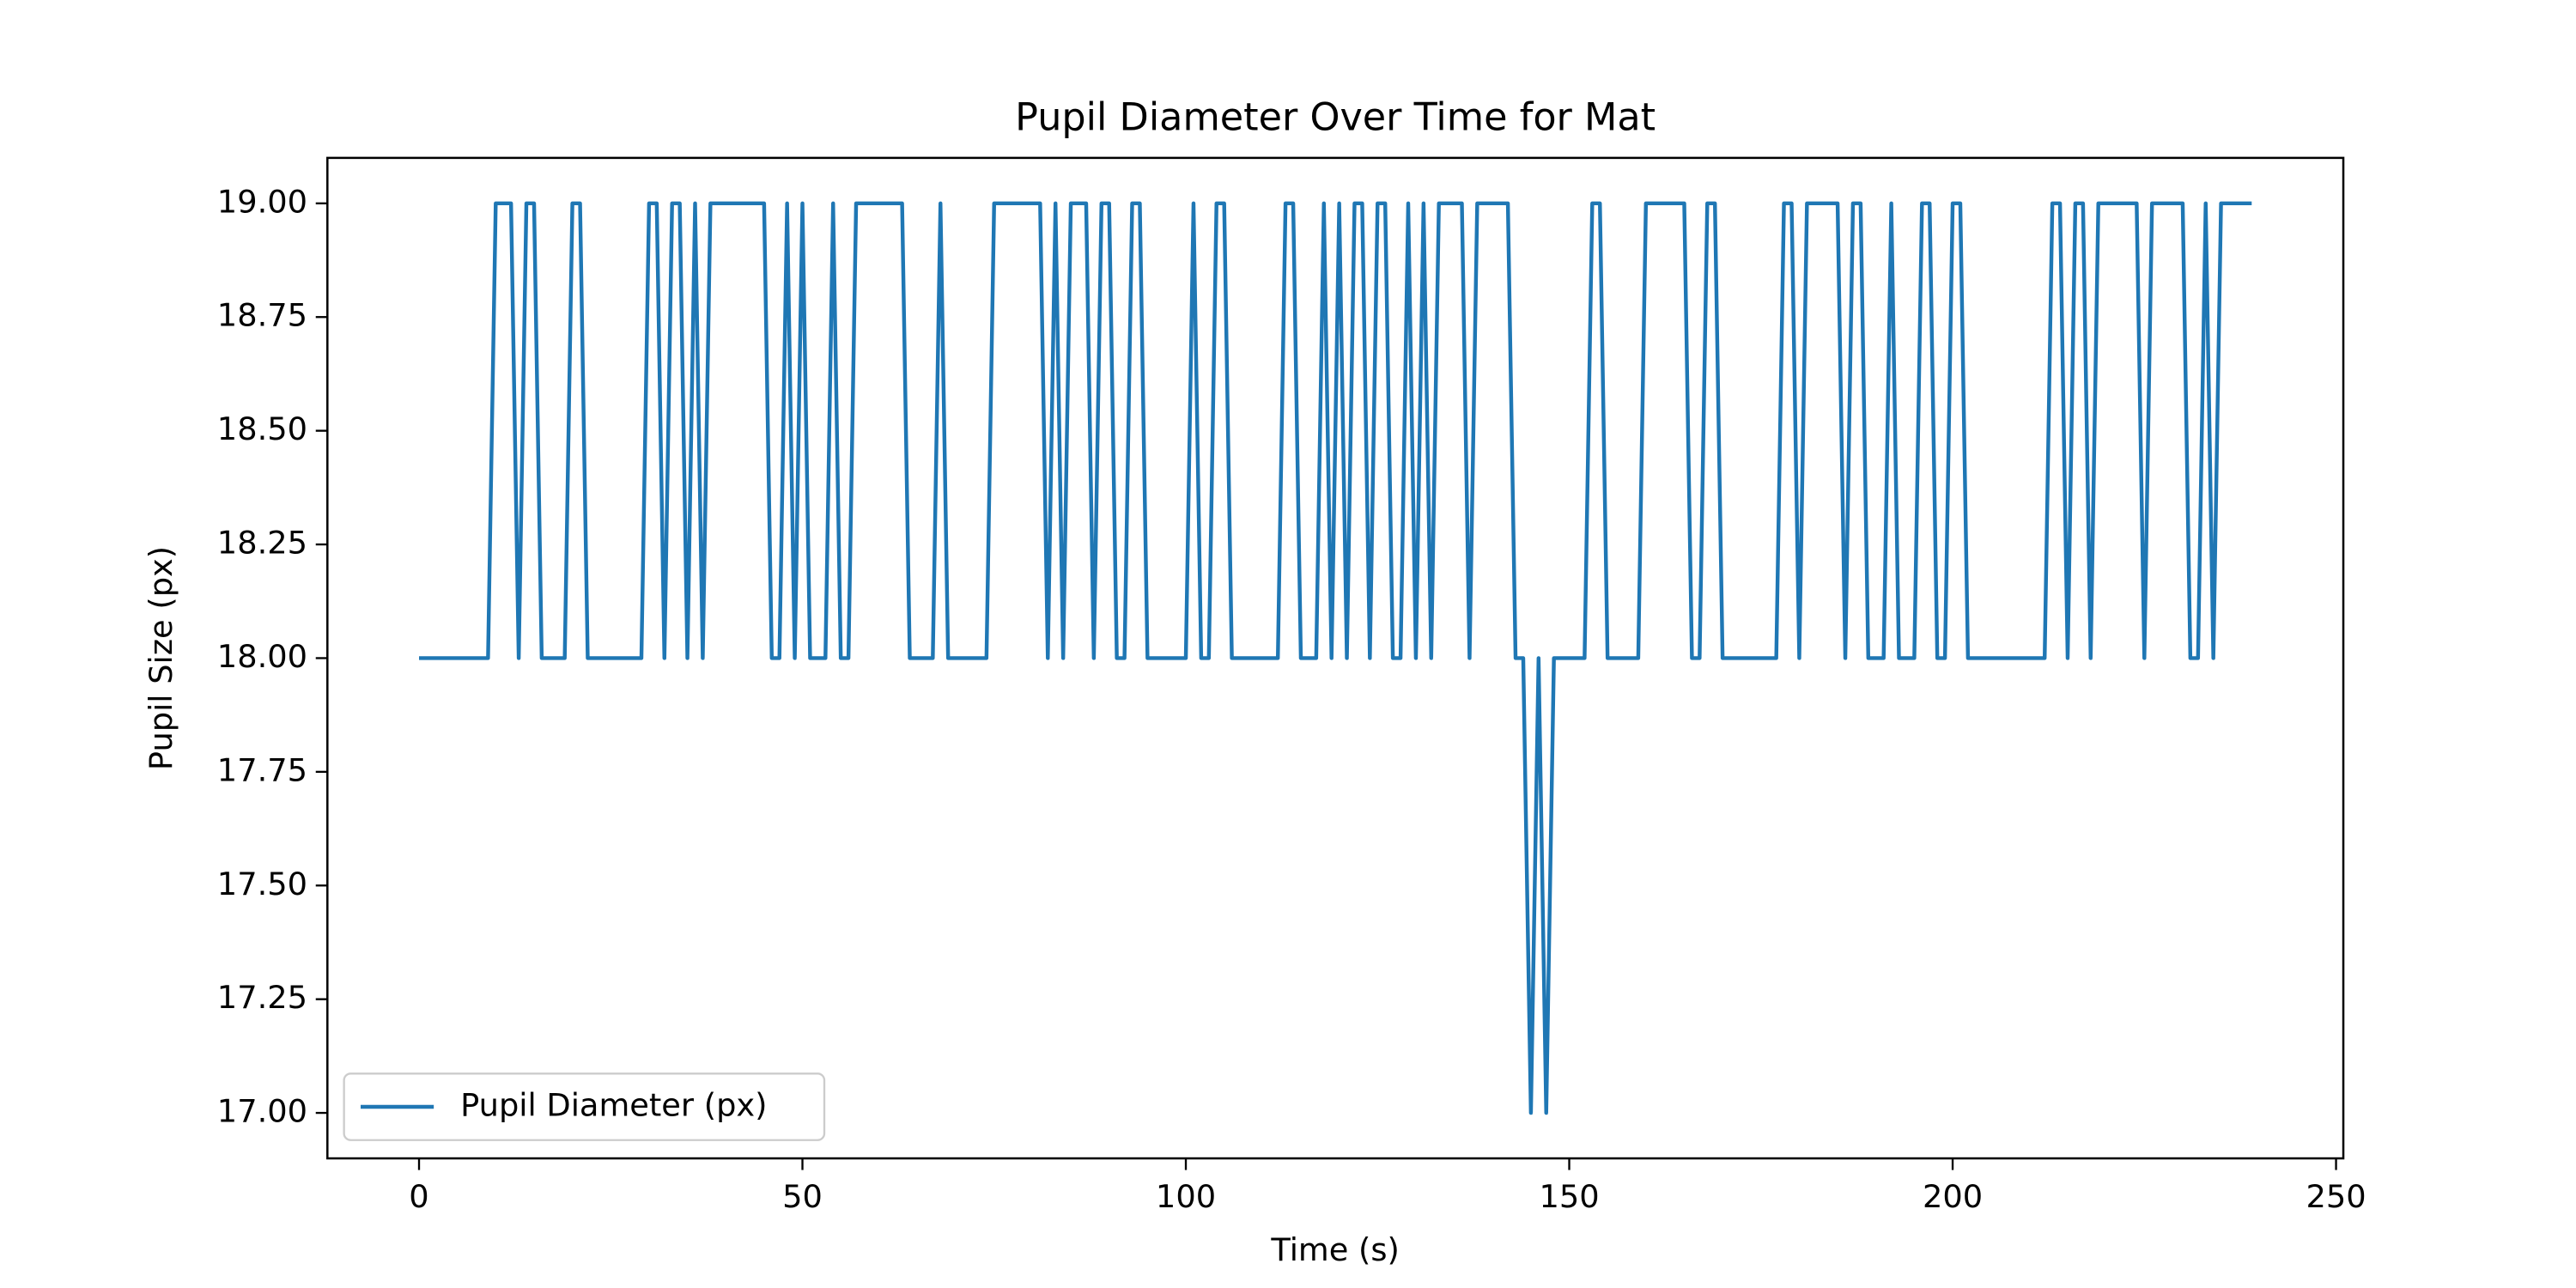  I want to click on x-tick-label: 250, so click(2336, 1196).